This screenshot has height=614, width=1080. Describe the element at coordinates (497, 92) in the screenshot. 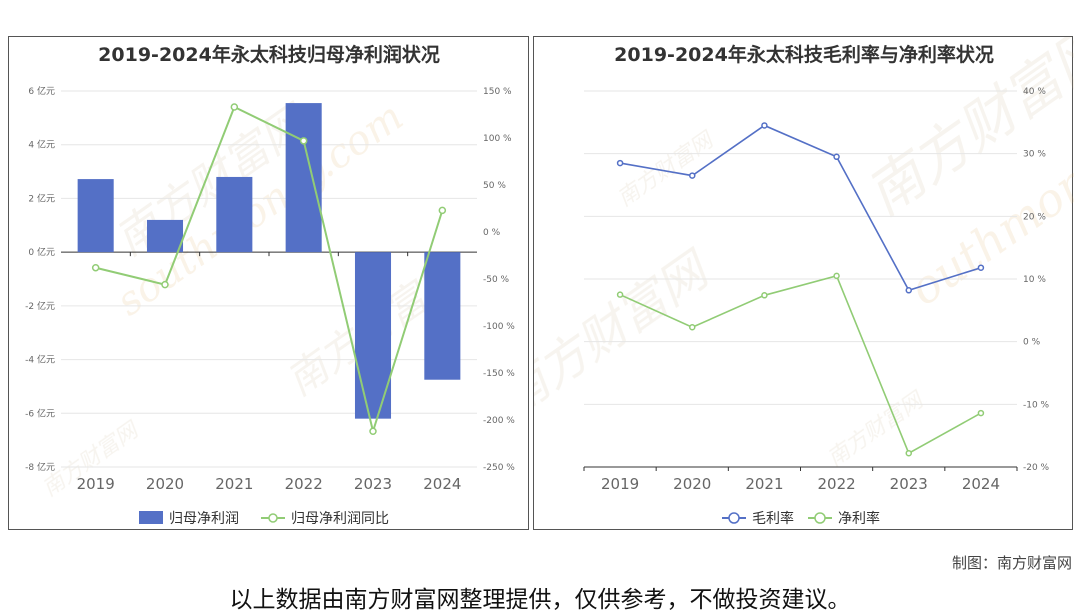

I see `right-axis-tick-label: 150 %` at that location.